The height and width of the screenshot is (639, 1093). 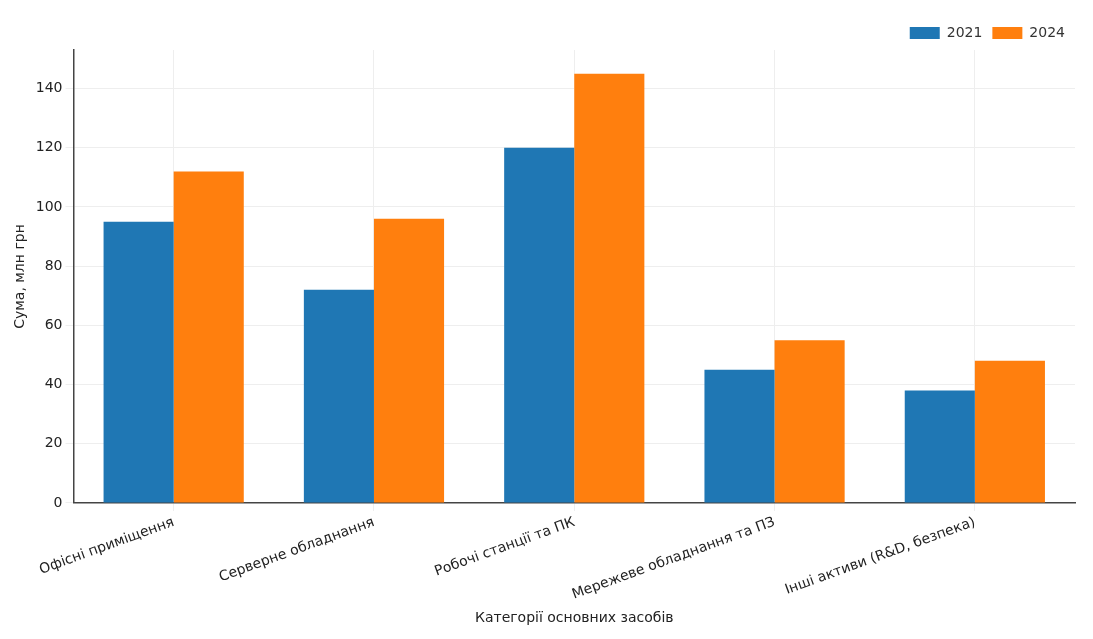 What do you see at coordinates (53, 442) in the screenshot?
I see `y-tick-label: 20` at bounding box center [53, 442].